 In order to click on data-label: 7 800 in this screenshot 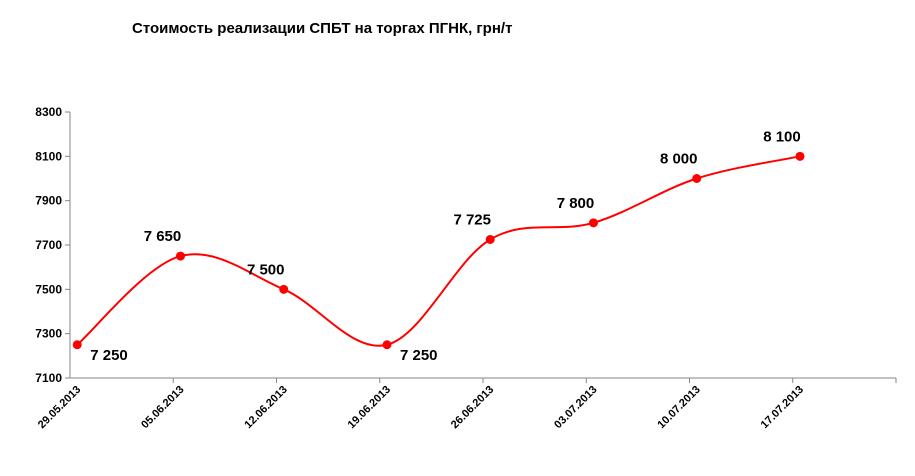, I will do `click(576, 203)`.